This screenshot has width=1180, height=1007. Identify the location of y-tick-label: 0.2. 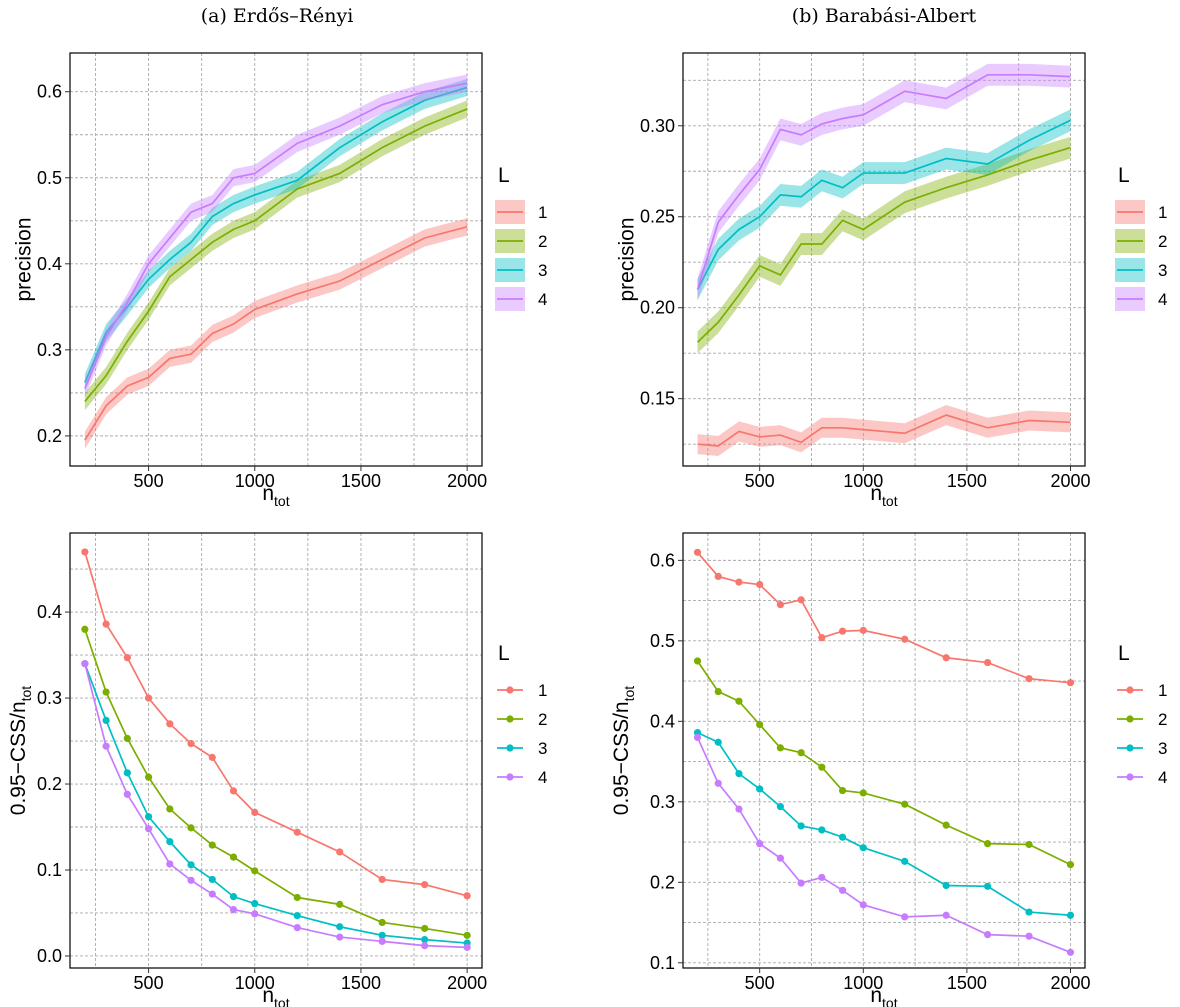
(49, 436).